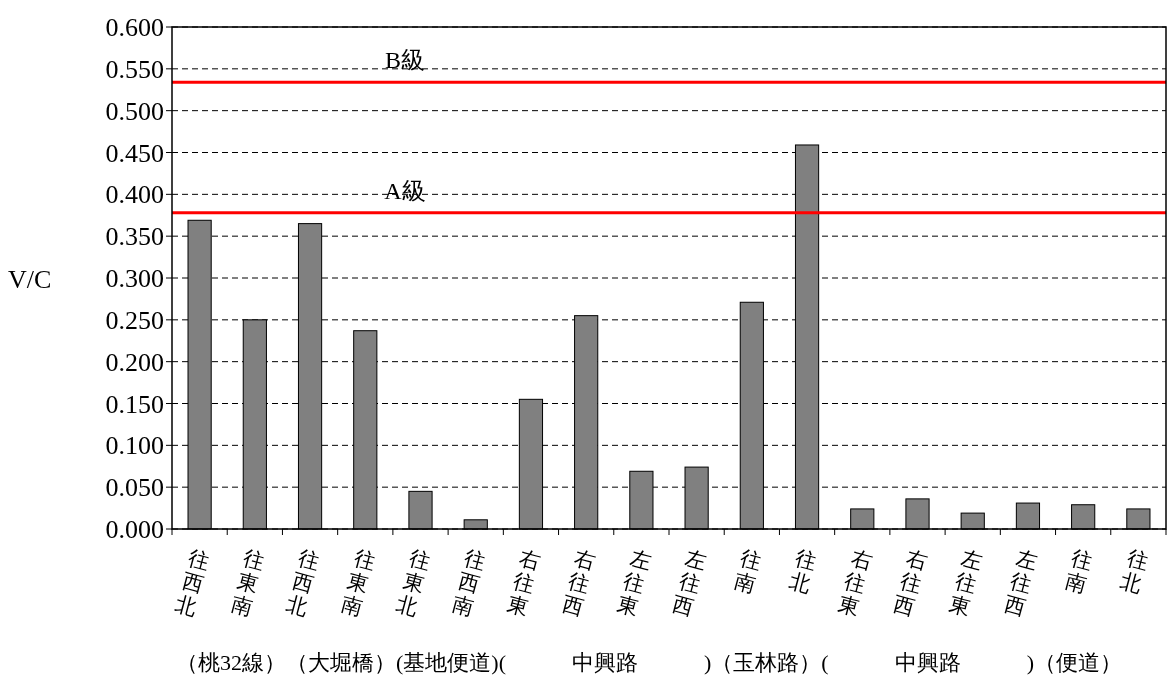 The image size is (1167, 675). Describe the element at coordinates (134, 279) in the screenshot. I see `y-tick-label: 0.300` at that location.